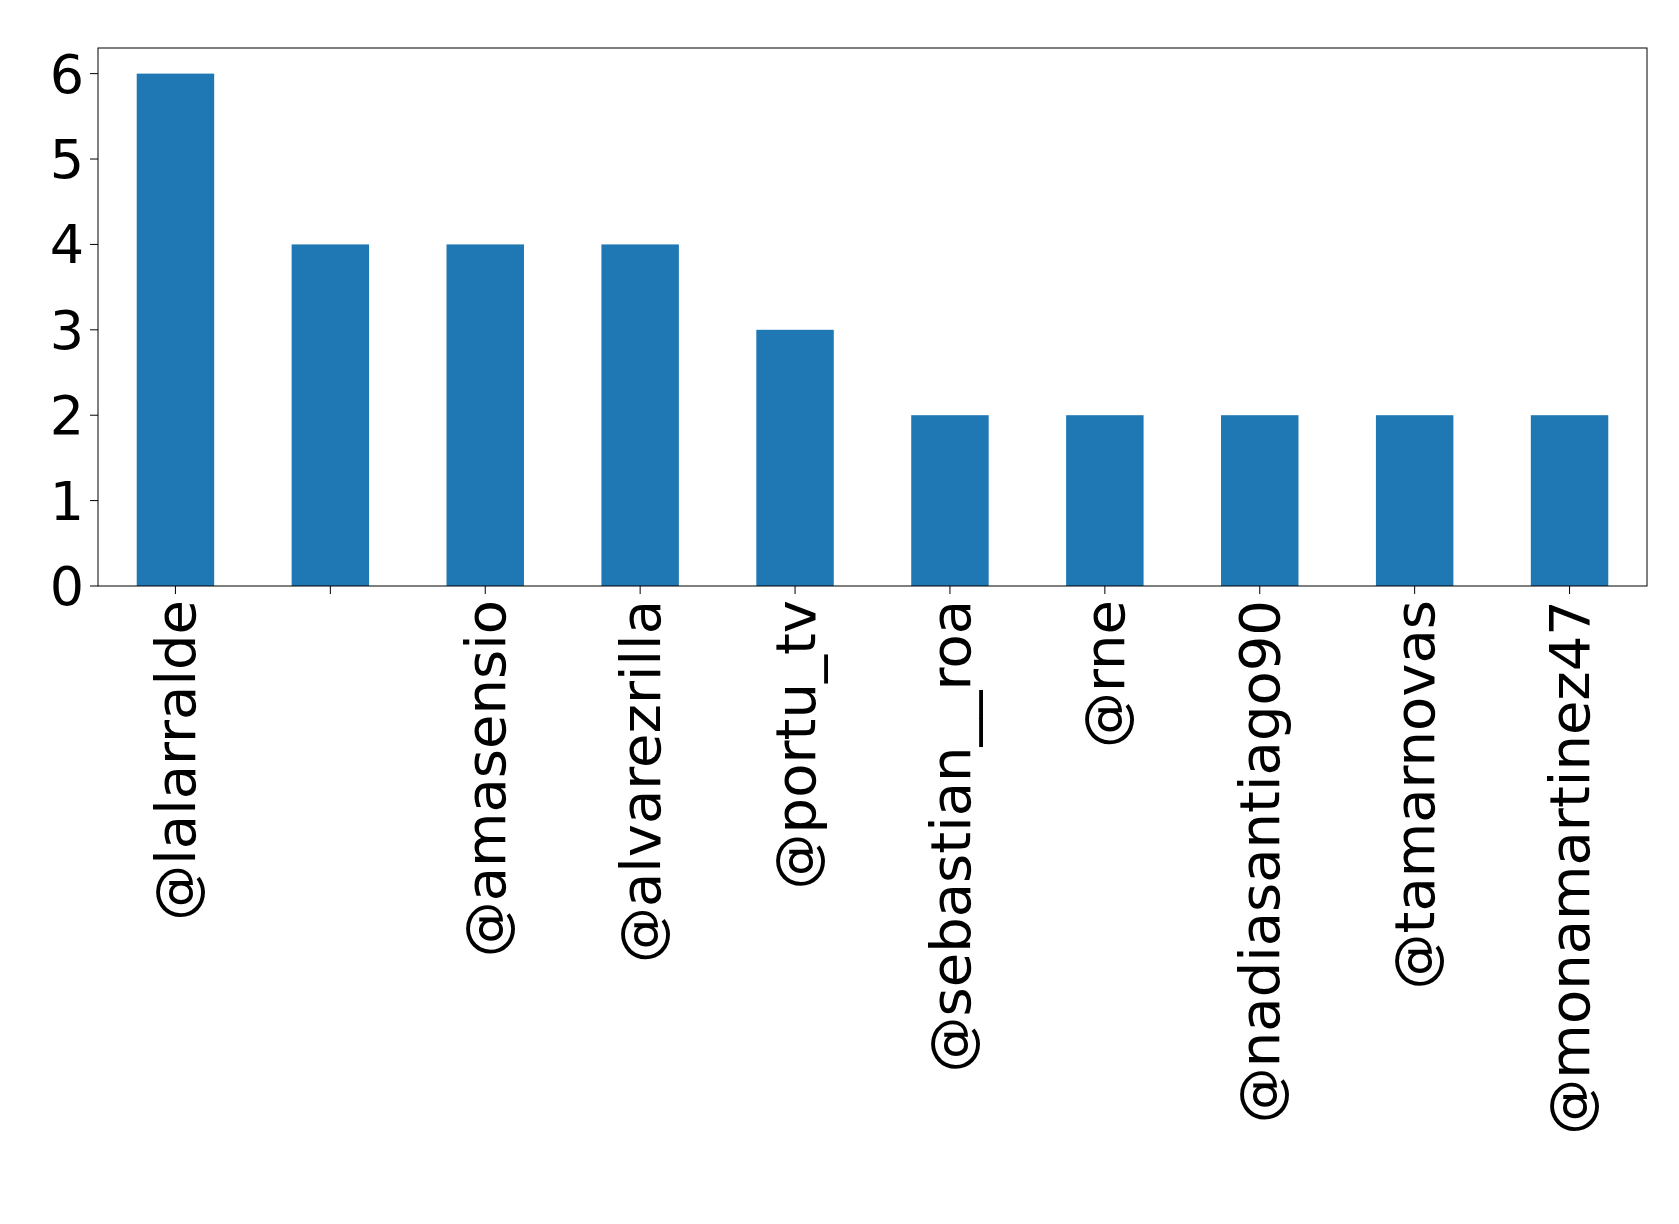 The width and height of the screenshot is (1679, 1224). I want to click on y-tick-label: 3, so click(66, 330).